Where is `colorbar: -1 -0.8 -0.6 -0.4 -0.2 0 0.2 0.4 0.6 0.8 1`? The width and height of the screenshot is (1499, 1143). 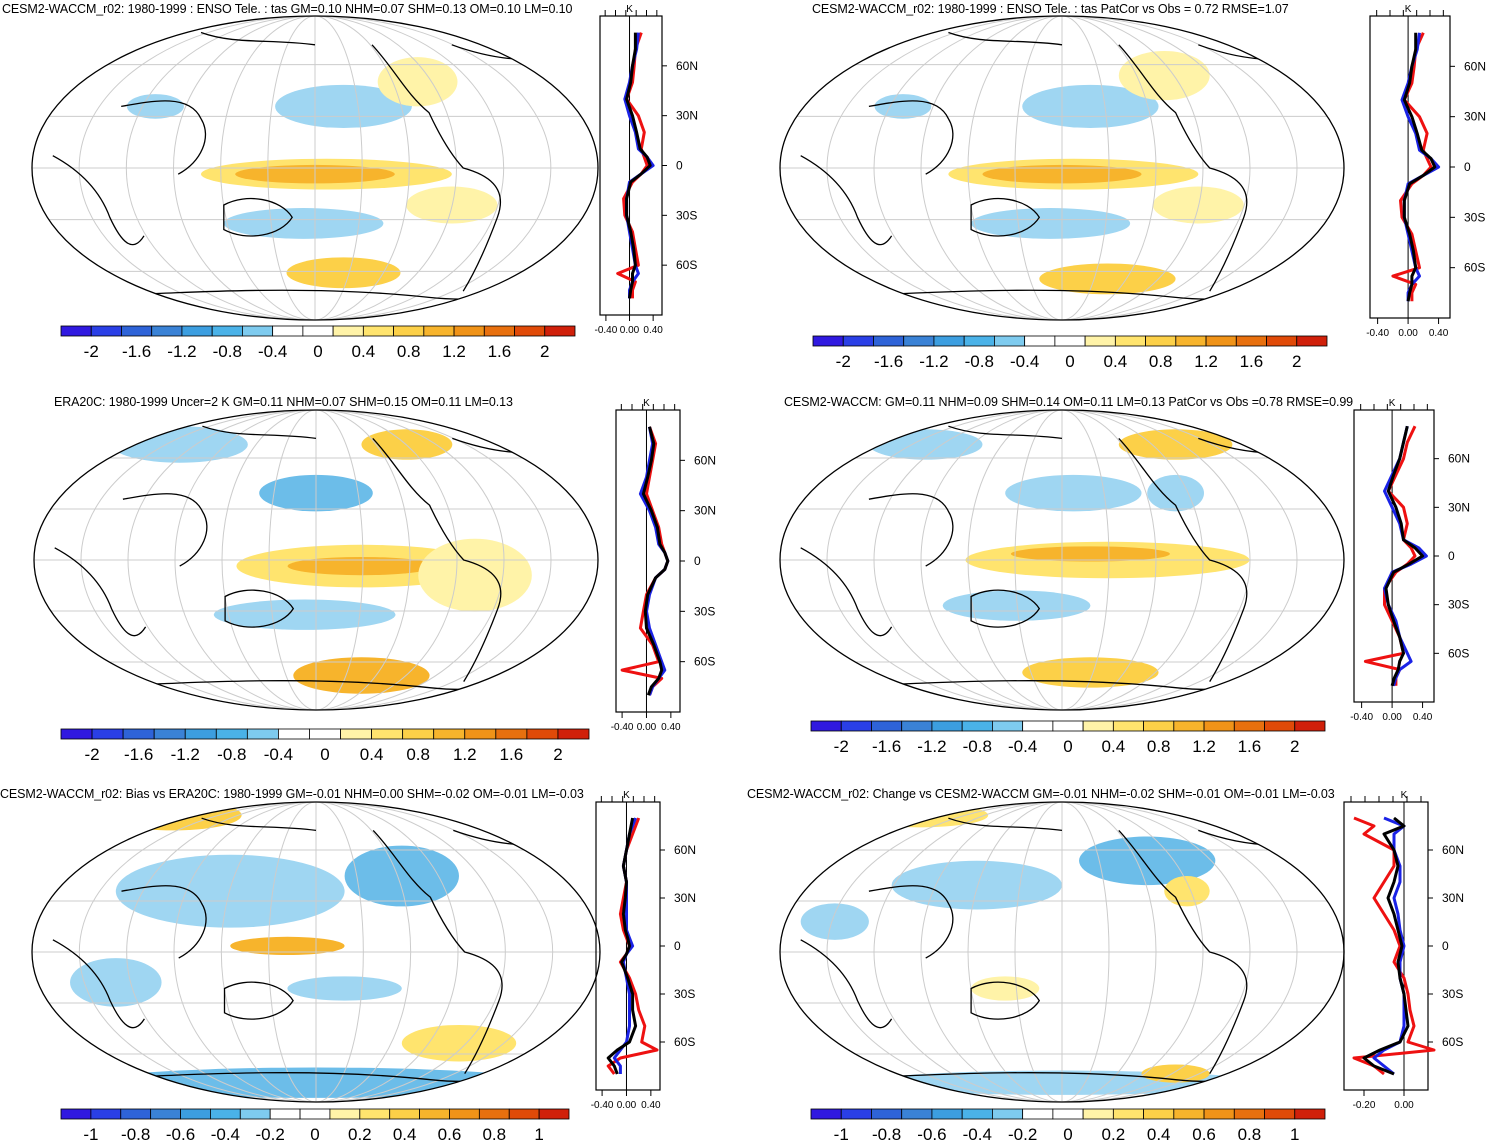 colorbar: -1 -0.8 -0.6 -0.4 -0.2 0 0.2 0.4 0.6 0.8 1 is located at coordinates (1068, 1125).